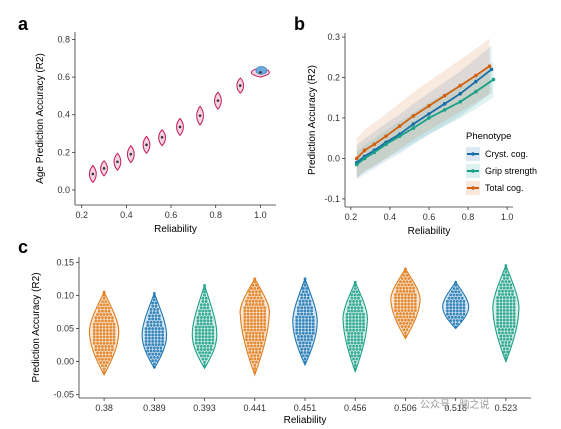 The image size is (561, 429). What do you see at coordinates (424, 112) in the screenshot?
I see `confidence-band` at bounding box center [424, 112].